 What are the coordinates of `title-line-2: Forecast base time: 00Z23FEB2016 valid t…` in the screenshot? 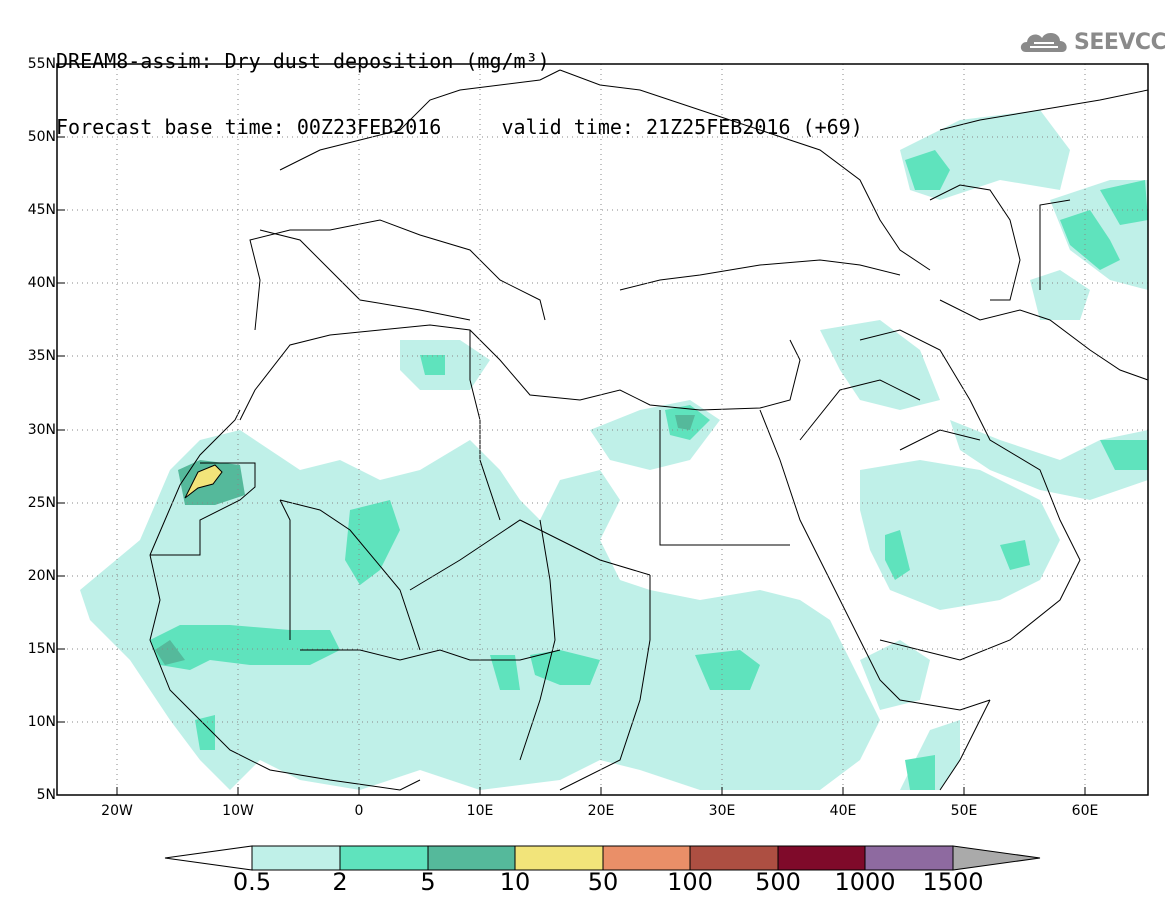 It's located at (459, 127).